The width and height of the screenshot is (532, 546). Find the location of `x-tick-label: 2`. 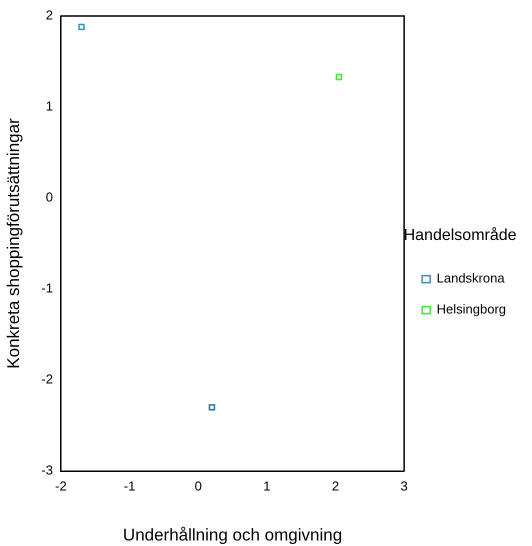

x-tick-label: 2 is located at coordinates (336, 486).